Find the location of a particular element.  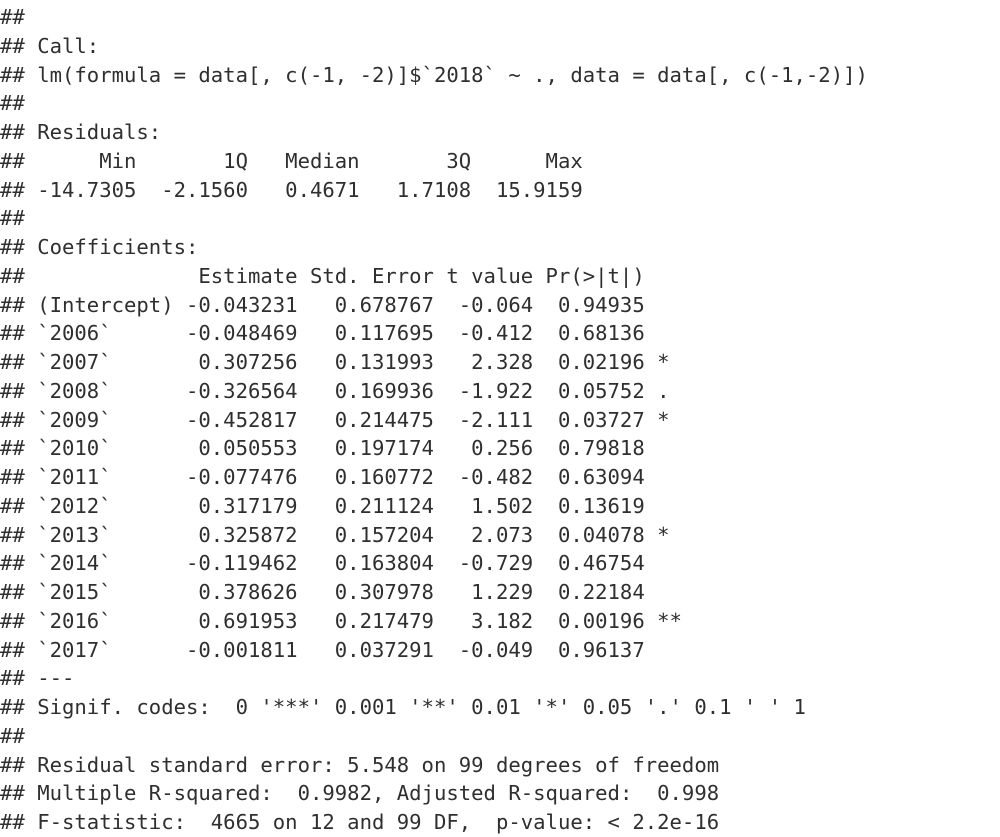

coefficient-row: `2011` -0.077476 0.160772 -0.482 0.63094 is located at coordinates (359, 477).